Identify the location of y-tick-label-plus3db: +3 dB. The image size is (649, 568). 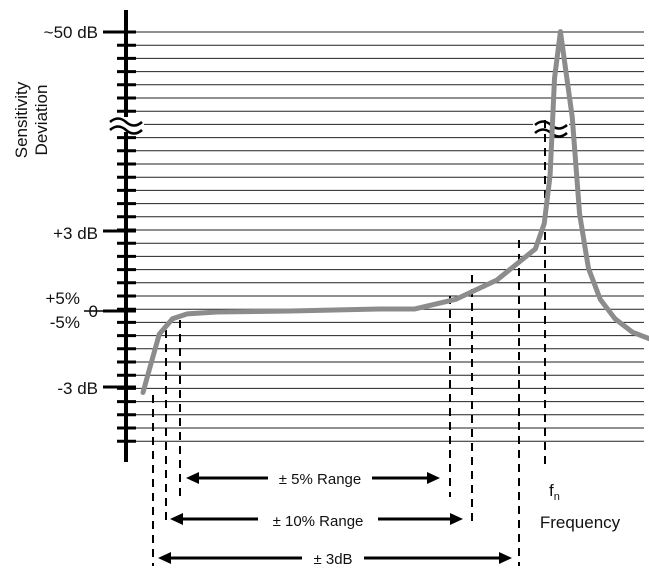
(75, 233).